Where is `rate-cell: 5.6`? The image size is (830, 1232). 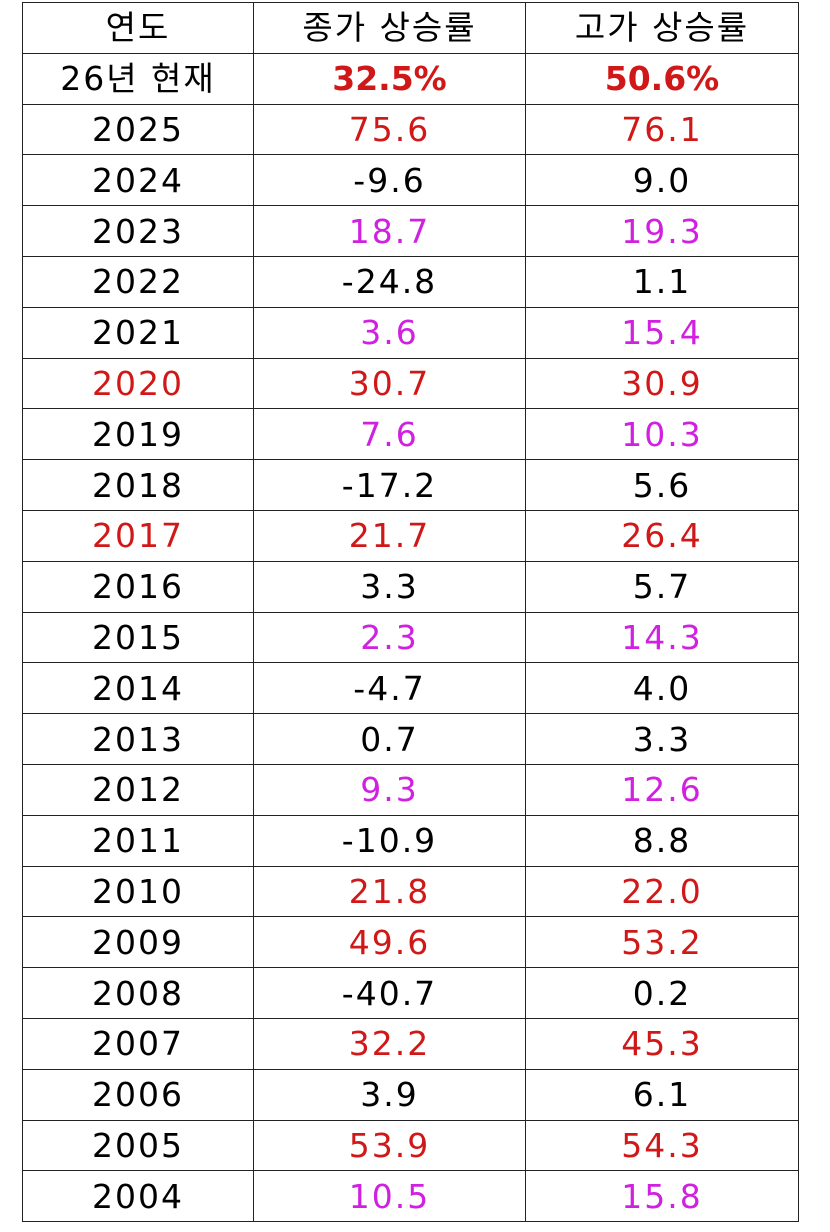
rate-cell: 5.6 is located at coordinates (662, 485).